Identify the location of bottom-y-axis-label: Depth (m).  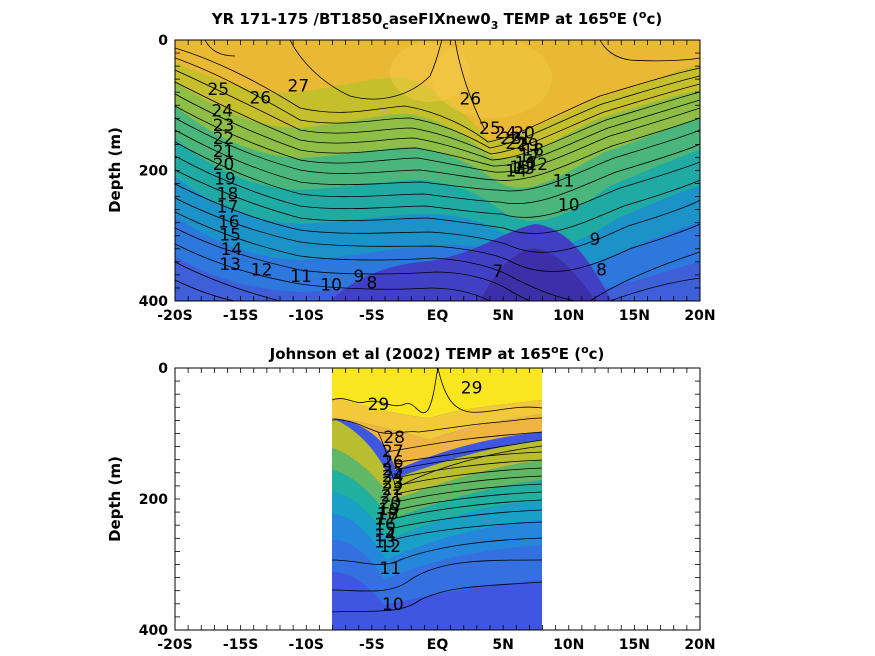
(115, 499).